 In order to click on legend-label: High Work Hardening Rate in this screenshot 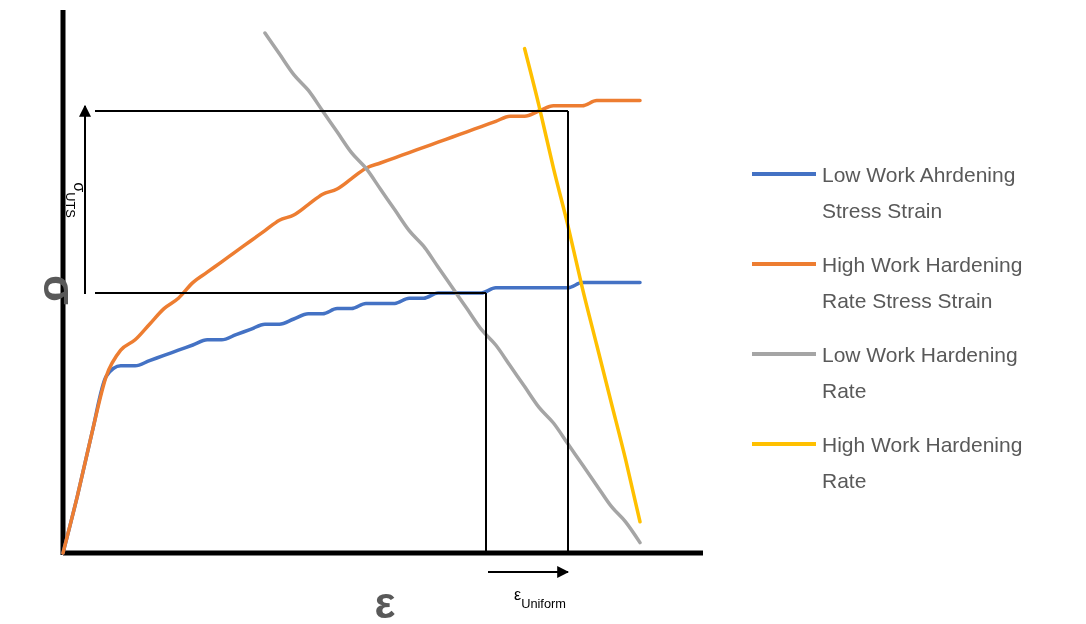, I will do `click(922, 462)`.